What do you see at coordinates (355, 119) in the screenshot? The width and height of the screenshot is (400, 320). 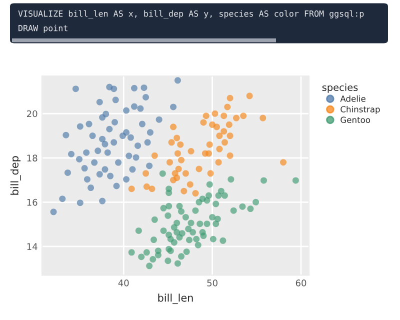 I see `legend-label: Gentoo` at bounding box center [355, 119].